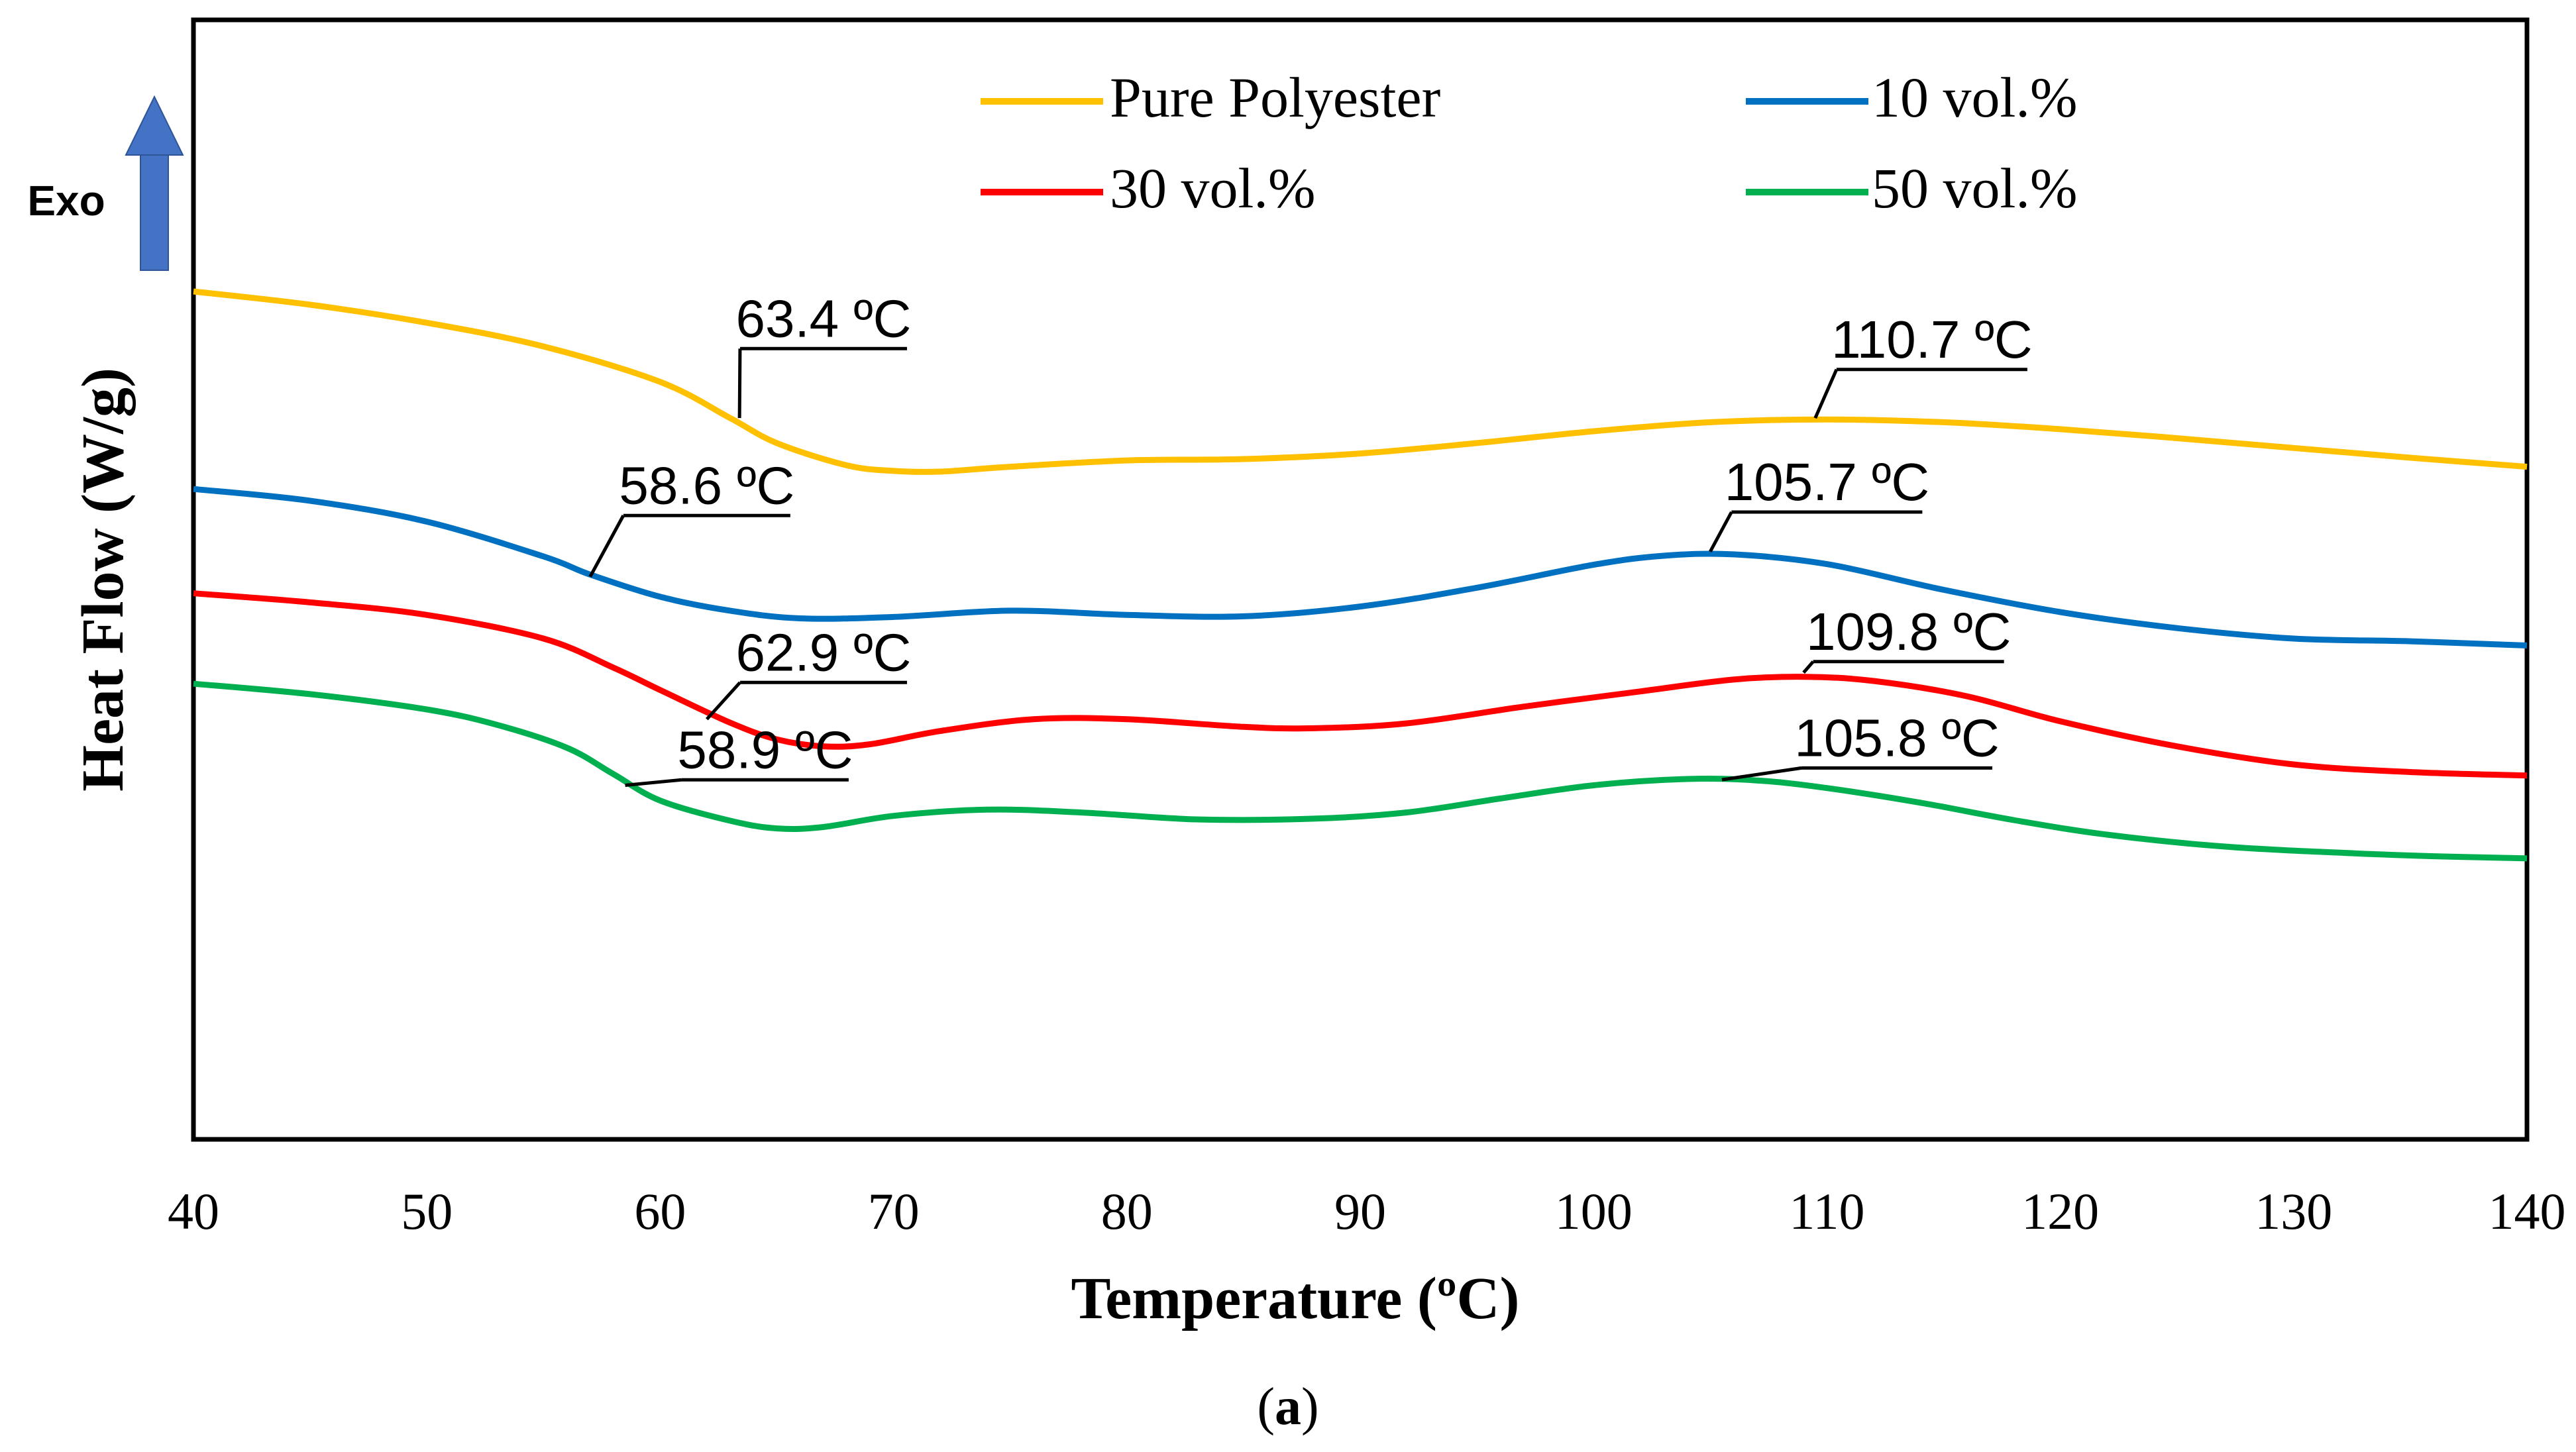 This screenshot has width=2576, height=1452. Describe the element at coordinates (1975, 188) in the screenshot. I see `legend-label-50-vol: 50 vol.%` at that location.